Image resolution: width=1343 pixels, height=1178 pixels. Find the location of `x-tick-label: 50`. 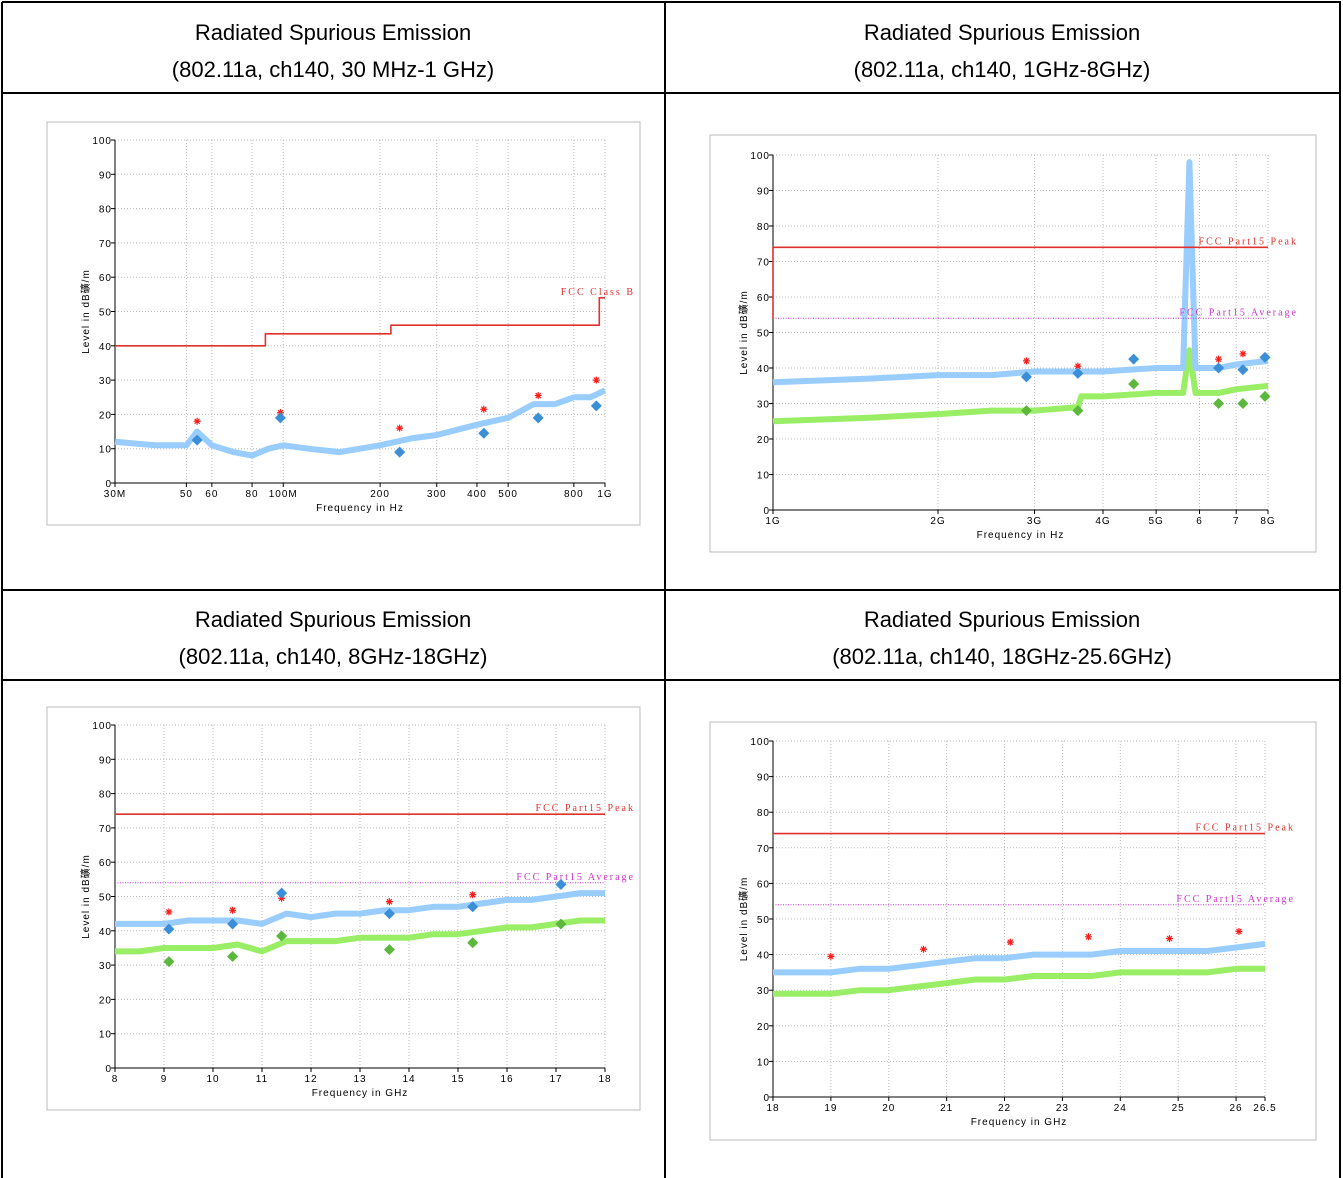

x-tick-label: 50 is located at coordinates (186, 494).